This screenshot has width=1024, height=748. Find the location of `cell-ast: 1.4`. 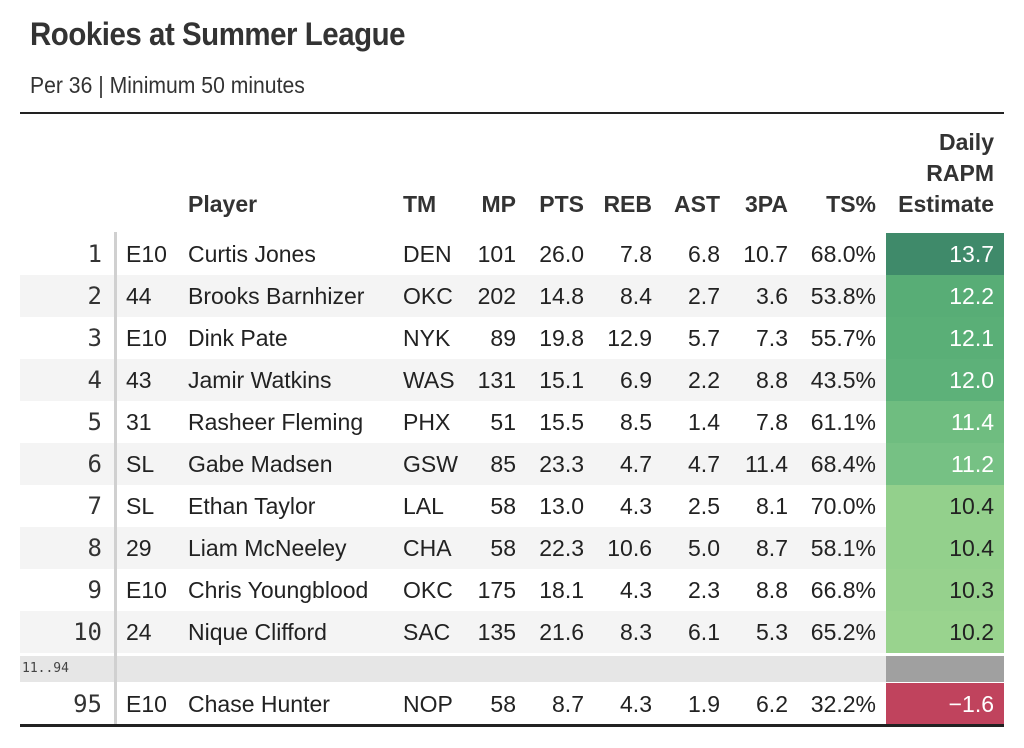

cell-ast: 1.4 is located at coordinates (704, 422).